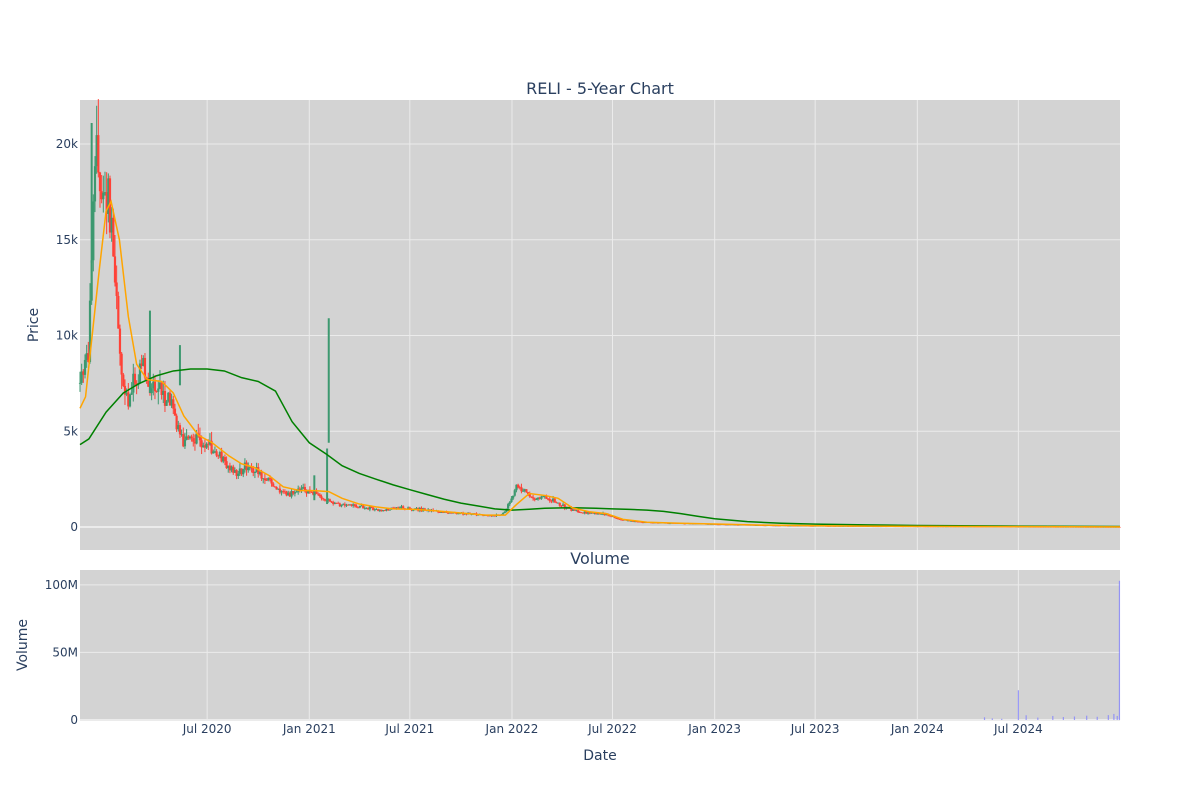 The image size is (1200, 804). What do you see at coordinates (309, 729) in the screenshot?
I see `x-tick-label: Jan 2021` at bounding box center [309, 729].